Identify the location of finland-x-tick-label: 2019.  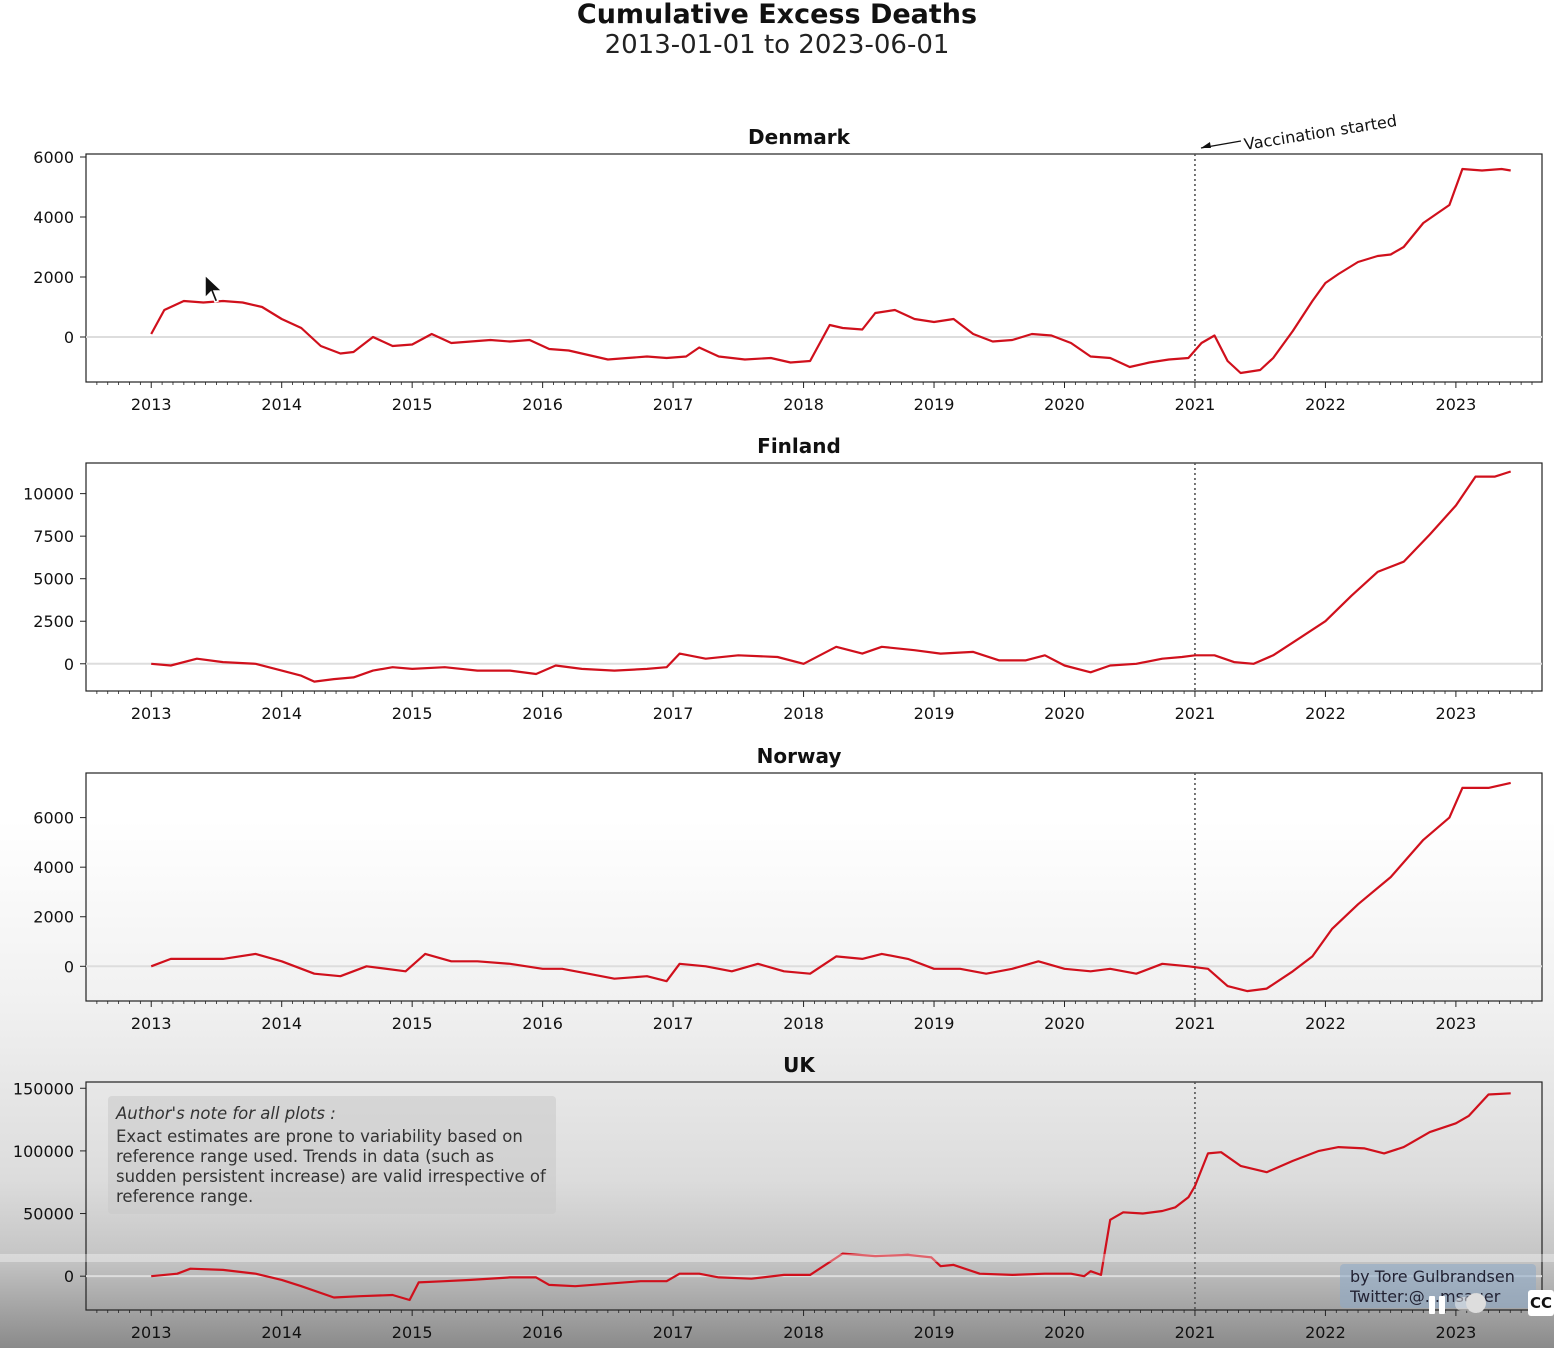
(934, 713).